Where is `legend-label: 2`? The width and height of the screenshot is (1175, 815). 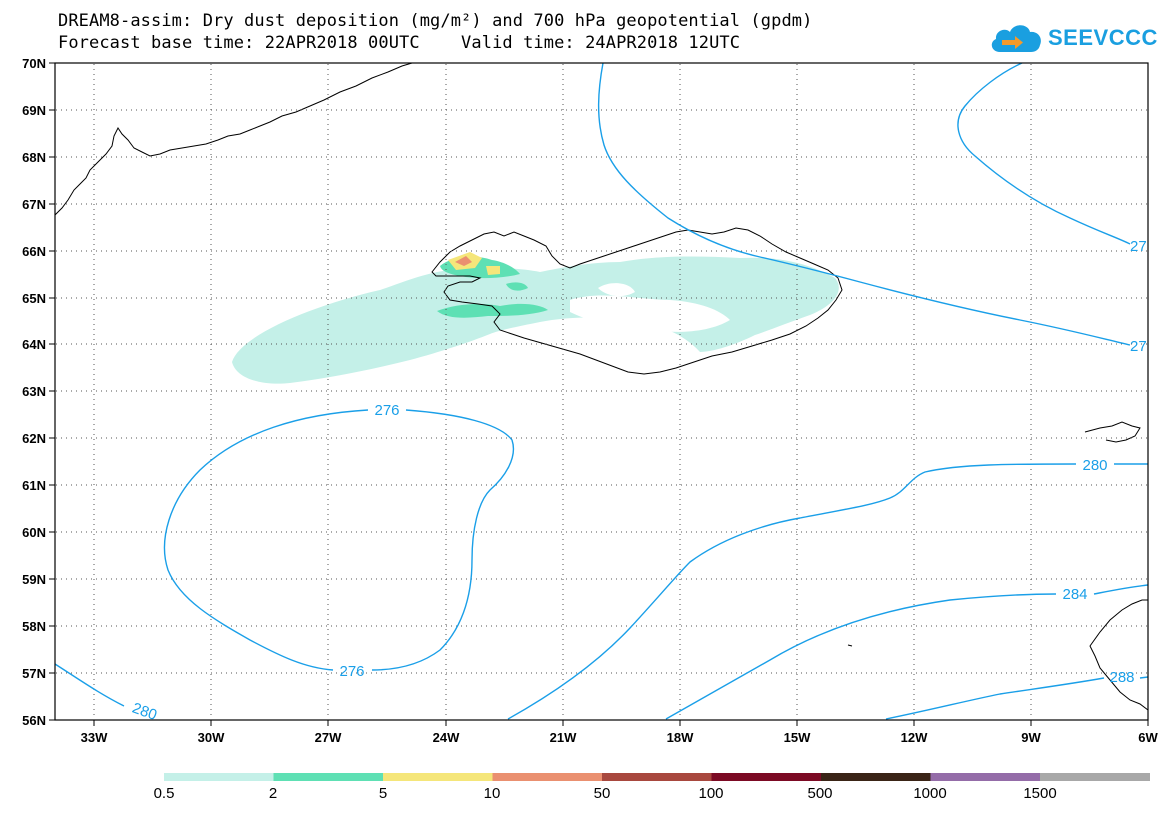 legend-label: 2 is located at coordinates (273, 793).